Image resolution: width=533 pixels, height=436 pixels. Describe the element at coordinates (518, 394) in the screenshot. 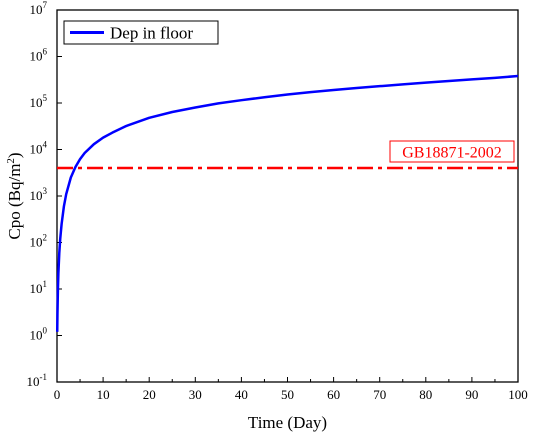

I see `x-tick-label: 100` at that location.